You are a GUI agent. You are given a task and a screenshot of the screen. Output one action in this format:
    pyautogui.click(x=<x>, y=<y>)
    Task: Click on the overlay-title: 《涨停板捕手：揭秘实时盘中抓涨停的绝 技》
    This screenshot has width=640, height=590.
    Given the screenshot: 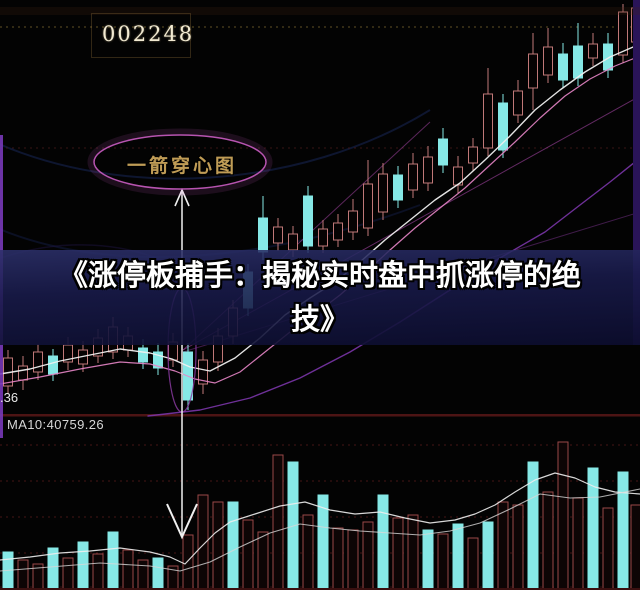 What is the action you would take?
    pyautogui.click(x=320, y=298)
    